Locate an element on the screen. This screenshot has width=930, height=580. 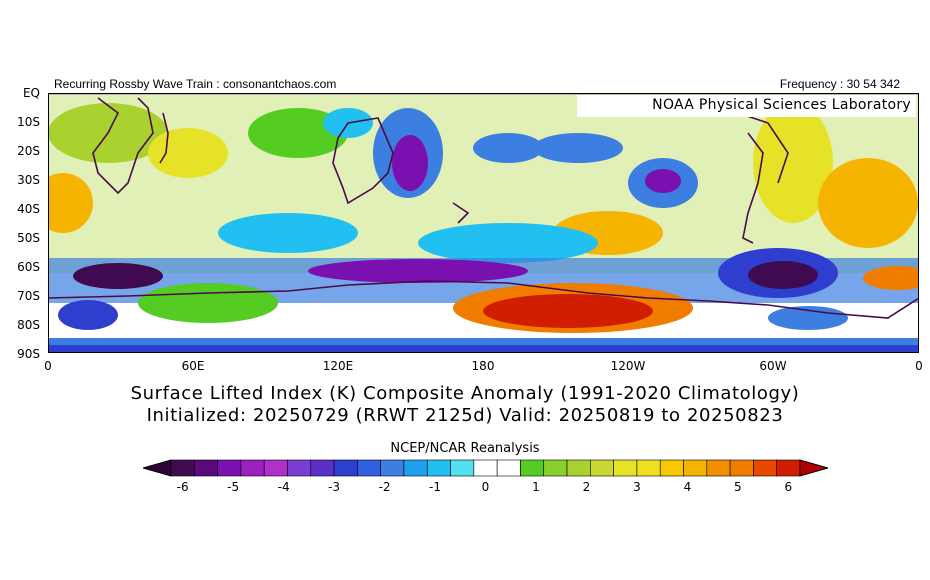
colorbar is located at coordinates (485, 468).